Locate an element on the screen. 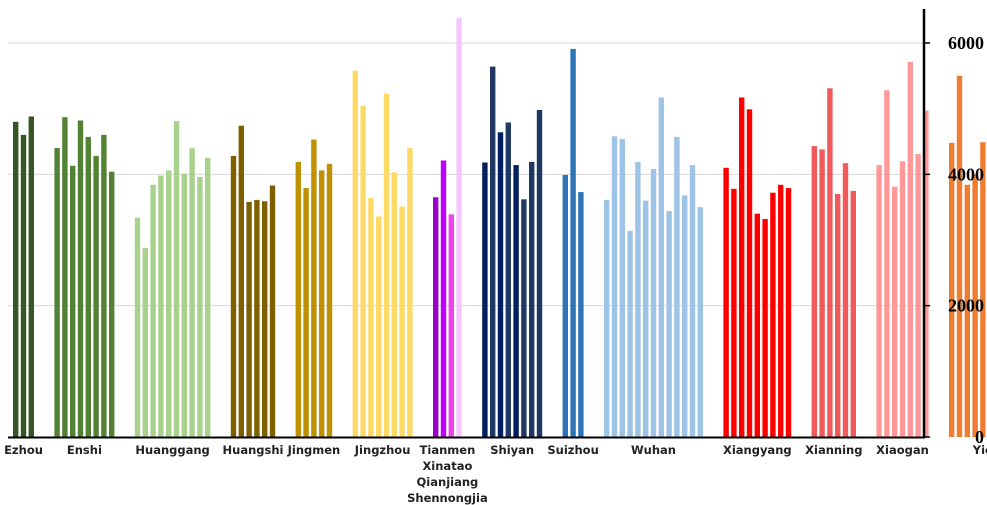  y-tick-label: 2000 is located at coordinates (966, 306).